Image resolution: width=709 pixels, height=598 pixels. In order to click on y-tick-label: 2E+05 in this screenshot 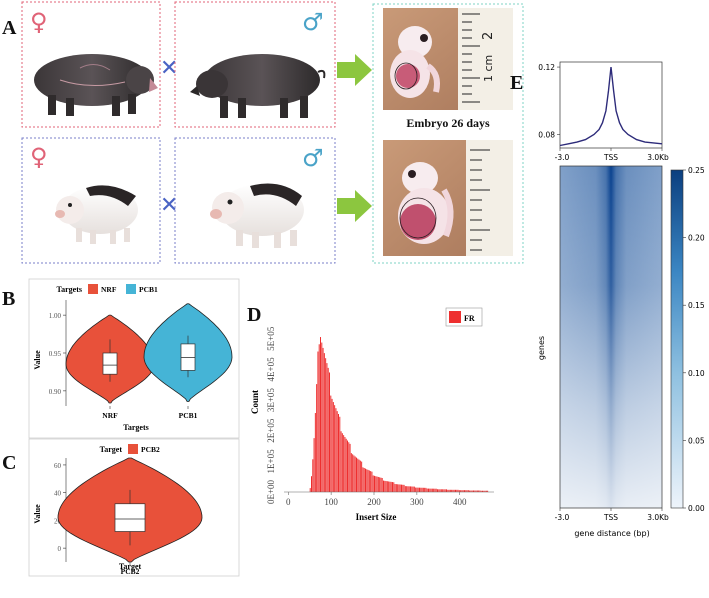, I will do `click(271, 430)`.